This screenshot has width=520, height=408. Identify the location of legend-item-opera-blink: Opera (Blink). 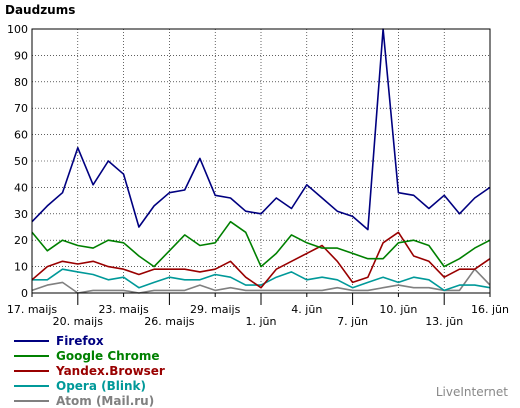
(89, 385).